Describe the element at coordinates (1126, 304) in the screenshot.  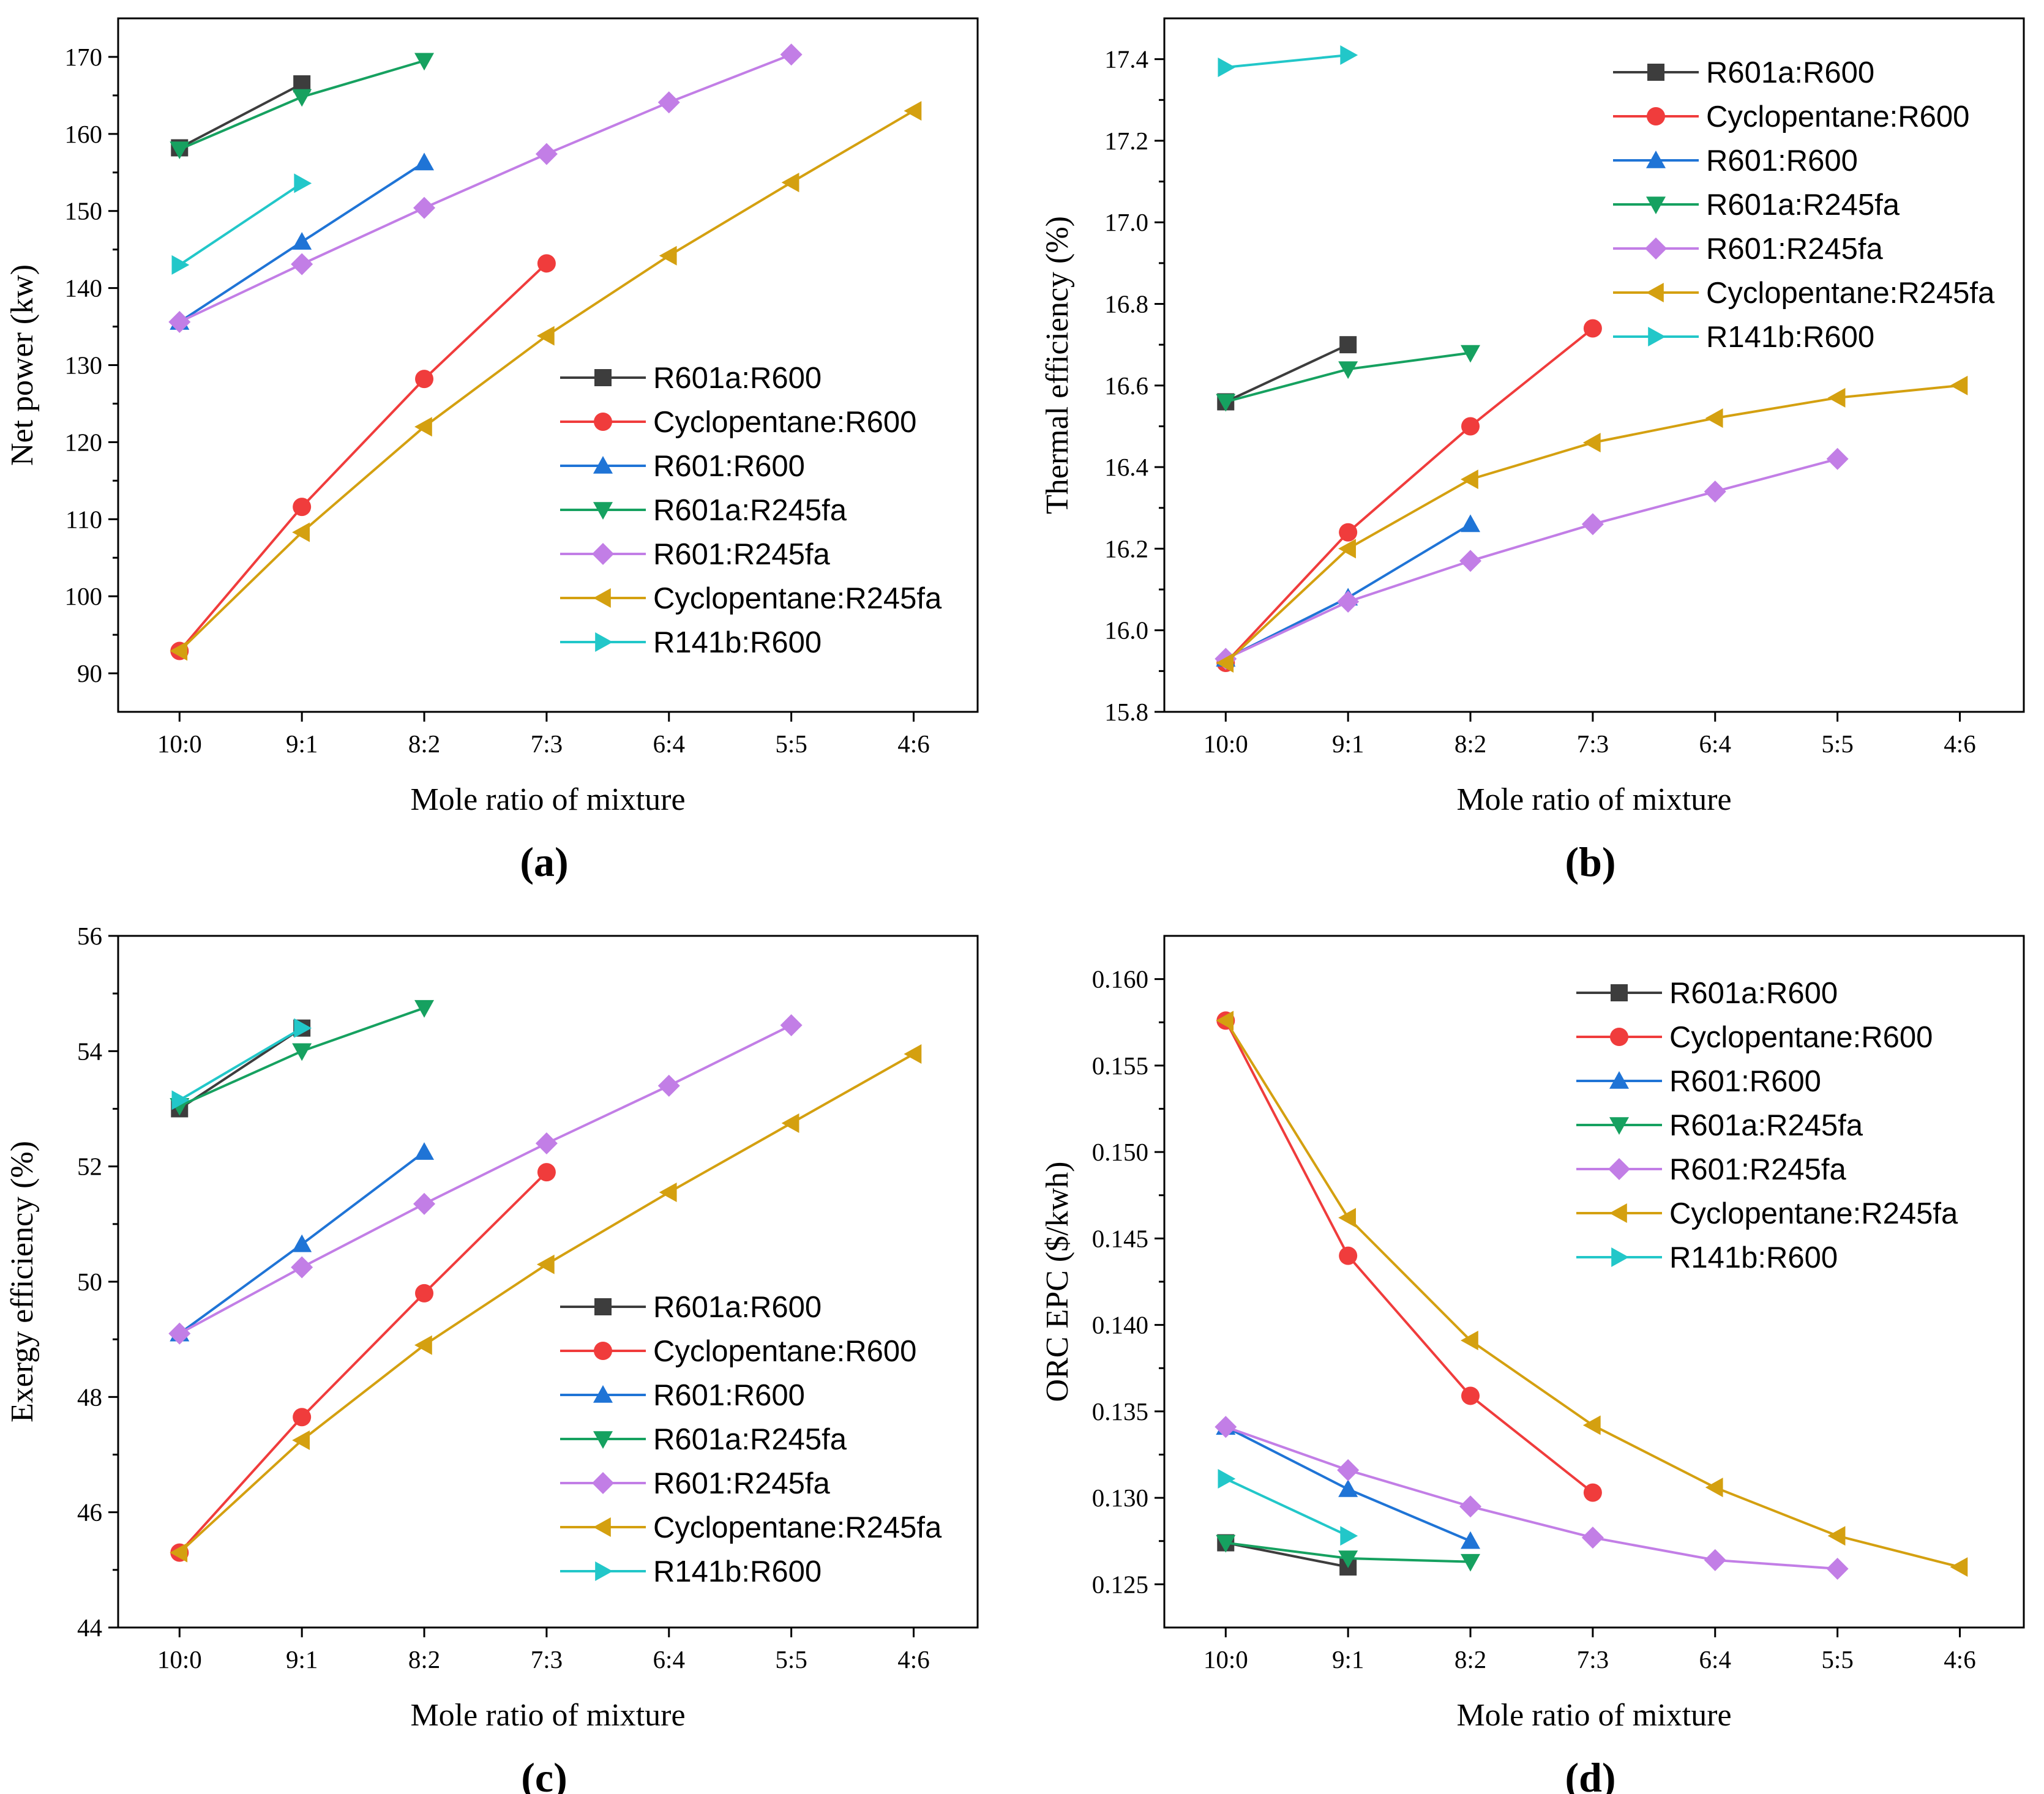
I see `y-tick-label: 16.8` at that location.